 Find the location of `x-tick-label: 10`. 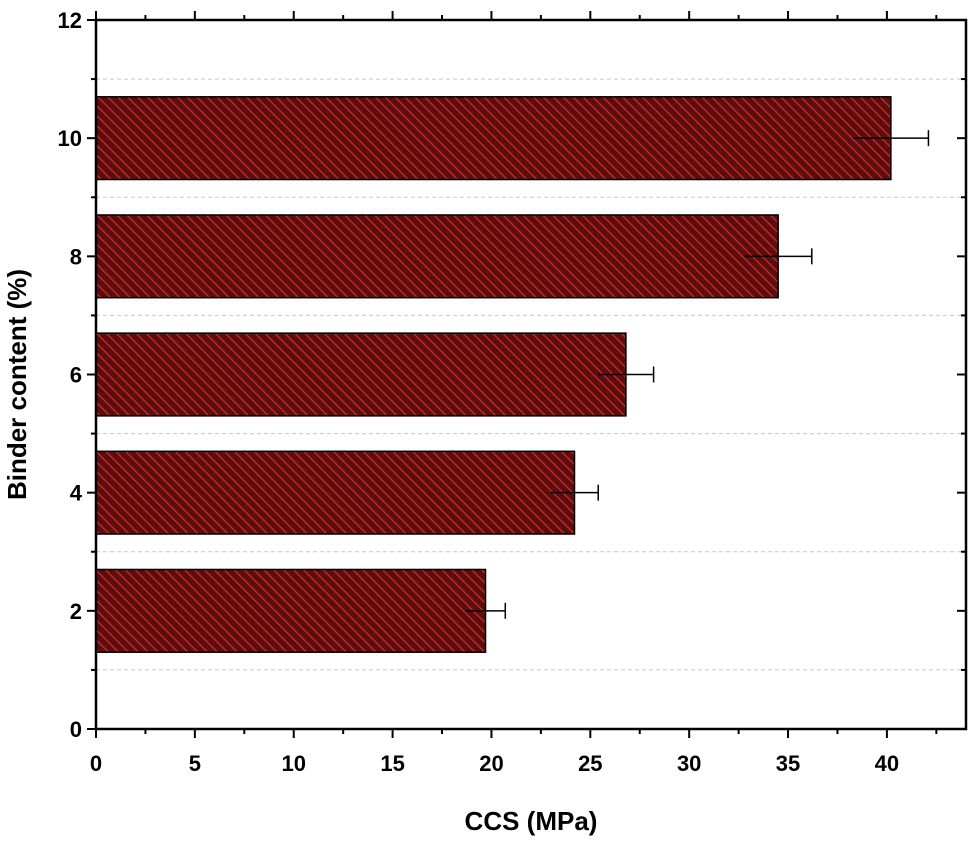

x-tick-label: 10 is located at coordinates (293, 763).